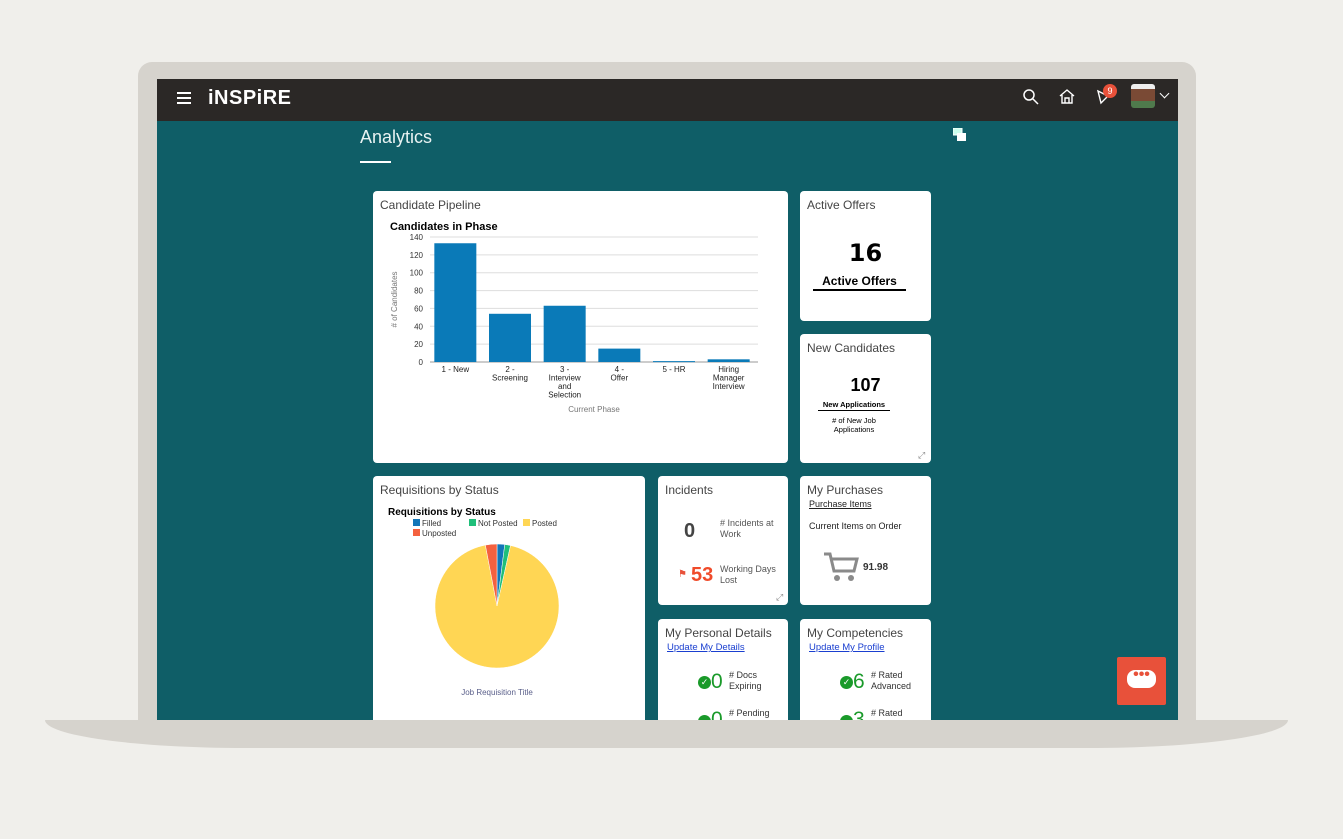 This screenshot has width=1343, height=839. What do you see at coordinates (728, 369) in the screenshot?
I see `x-tick-label: Hiring` at bounding box center [728, 369].